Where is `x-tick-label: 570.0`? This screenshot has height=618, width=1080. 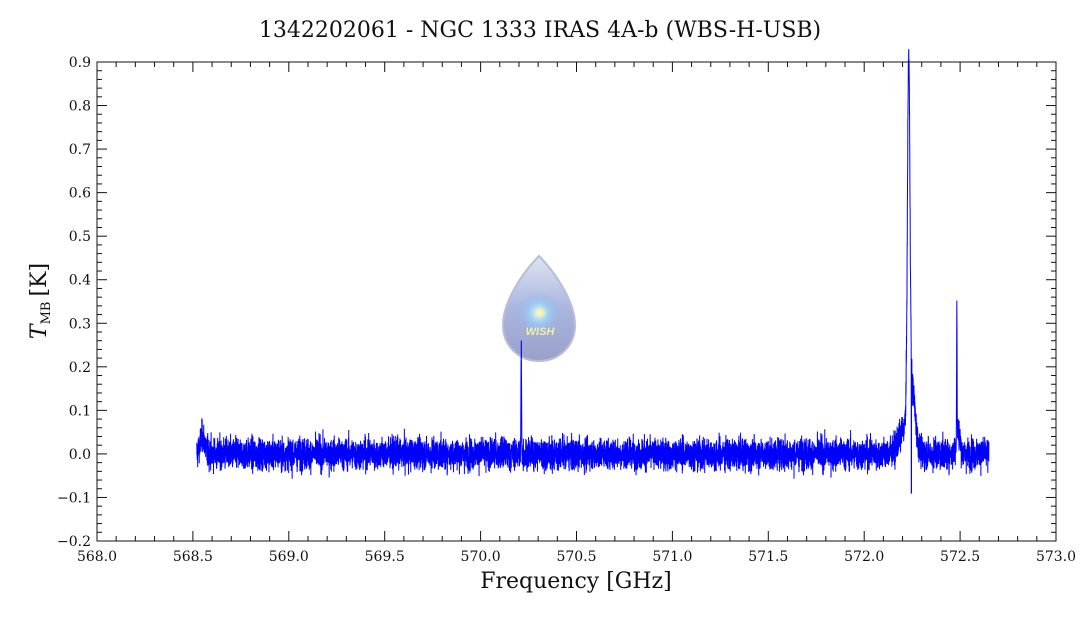 x-tick-label: 570.0 is located at coordinates (481, 557).